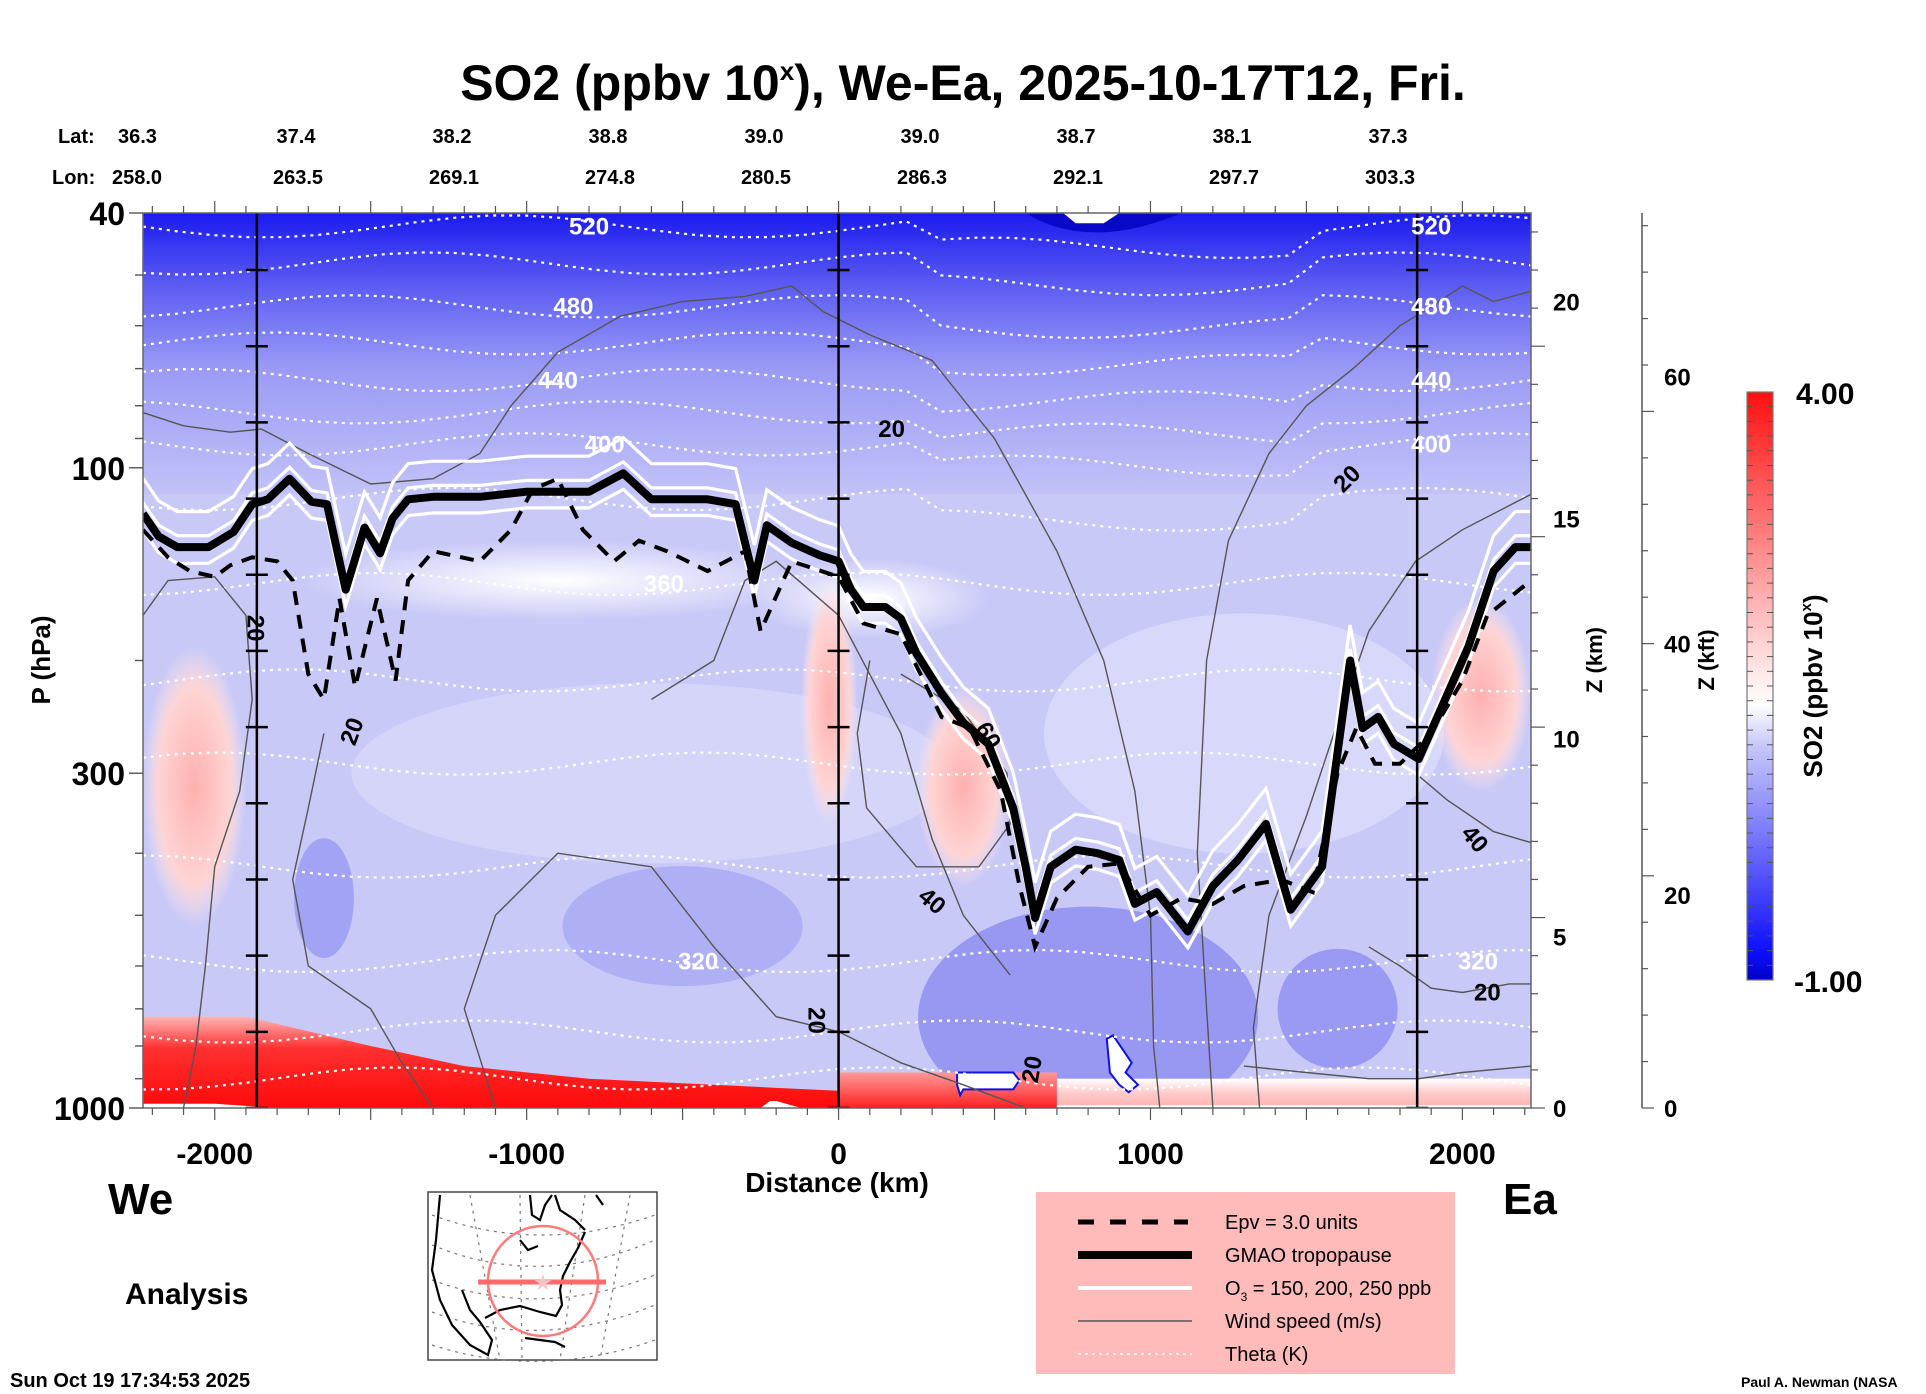 This screenshot has height=1394, width=1926. Describe the element at coordinates (89, 1109) in the screenshot. I see `y-tick-label: 1000` at that location.